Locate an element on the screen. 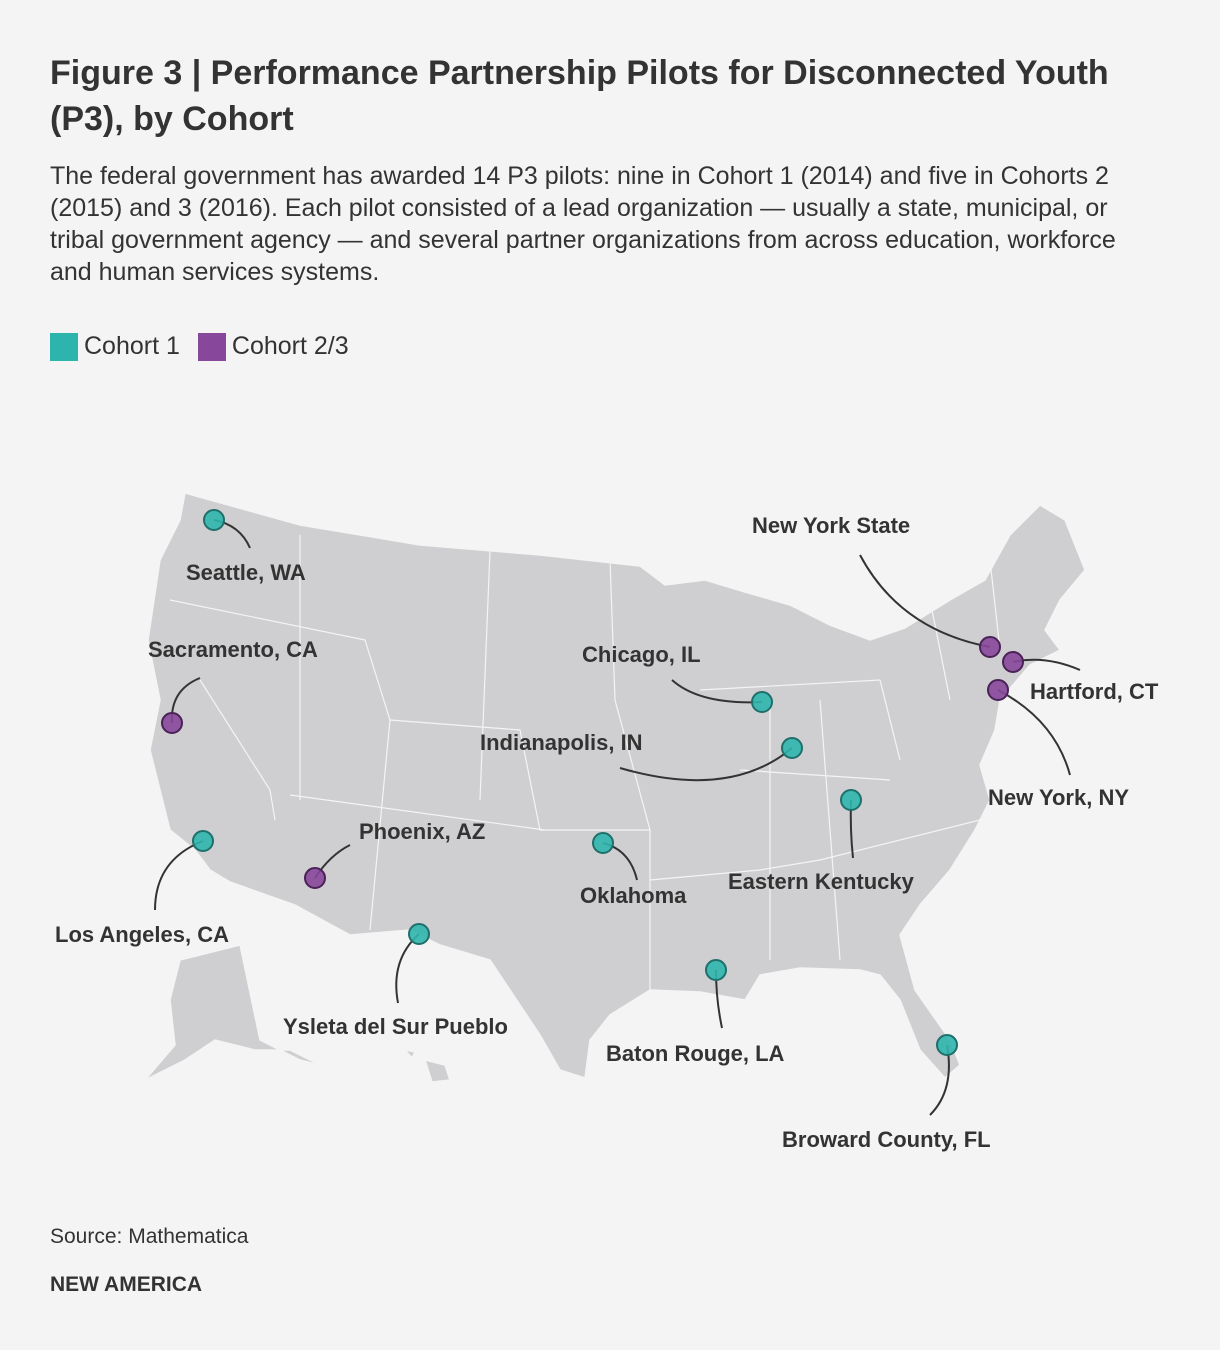 This screenshot has width=1220, height=1350. location-label: Phoenix, AZ is located at coordinates (422, 831).